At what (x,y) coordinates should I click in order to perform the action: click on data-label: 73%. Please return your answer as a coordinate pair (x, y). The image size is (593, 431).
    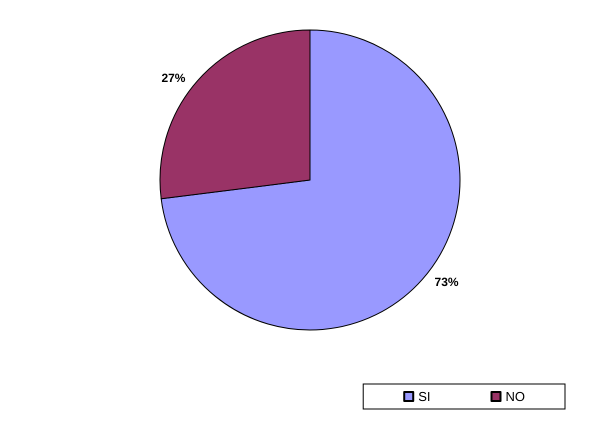
    Looking at the image, I should click on (446, 281).